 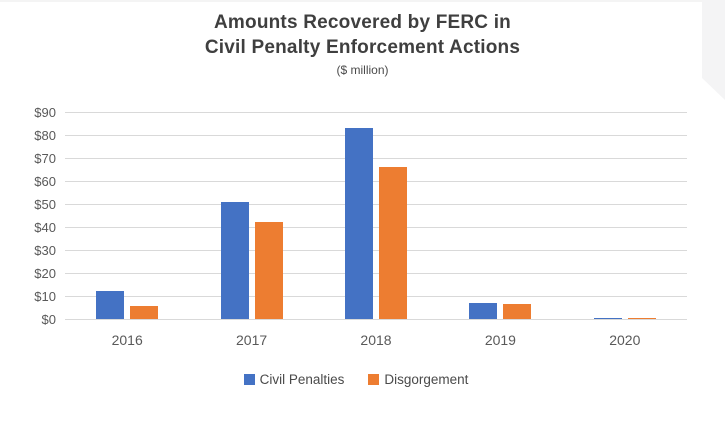 What do you see at coordinates (607, 318) in the screenshot?
I see `bar-2020-civil-penalties` at bounding box center [607, 318].